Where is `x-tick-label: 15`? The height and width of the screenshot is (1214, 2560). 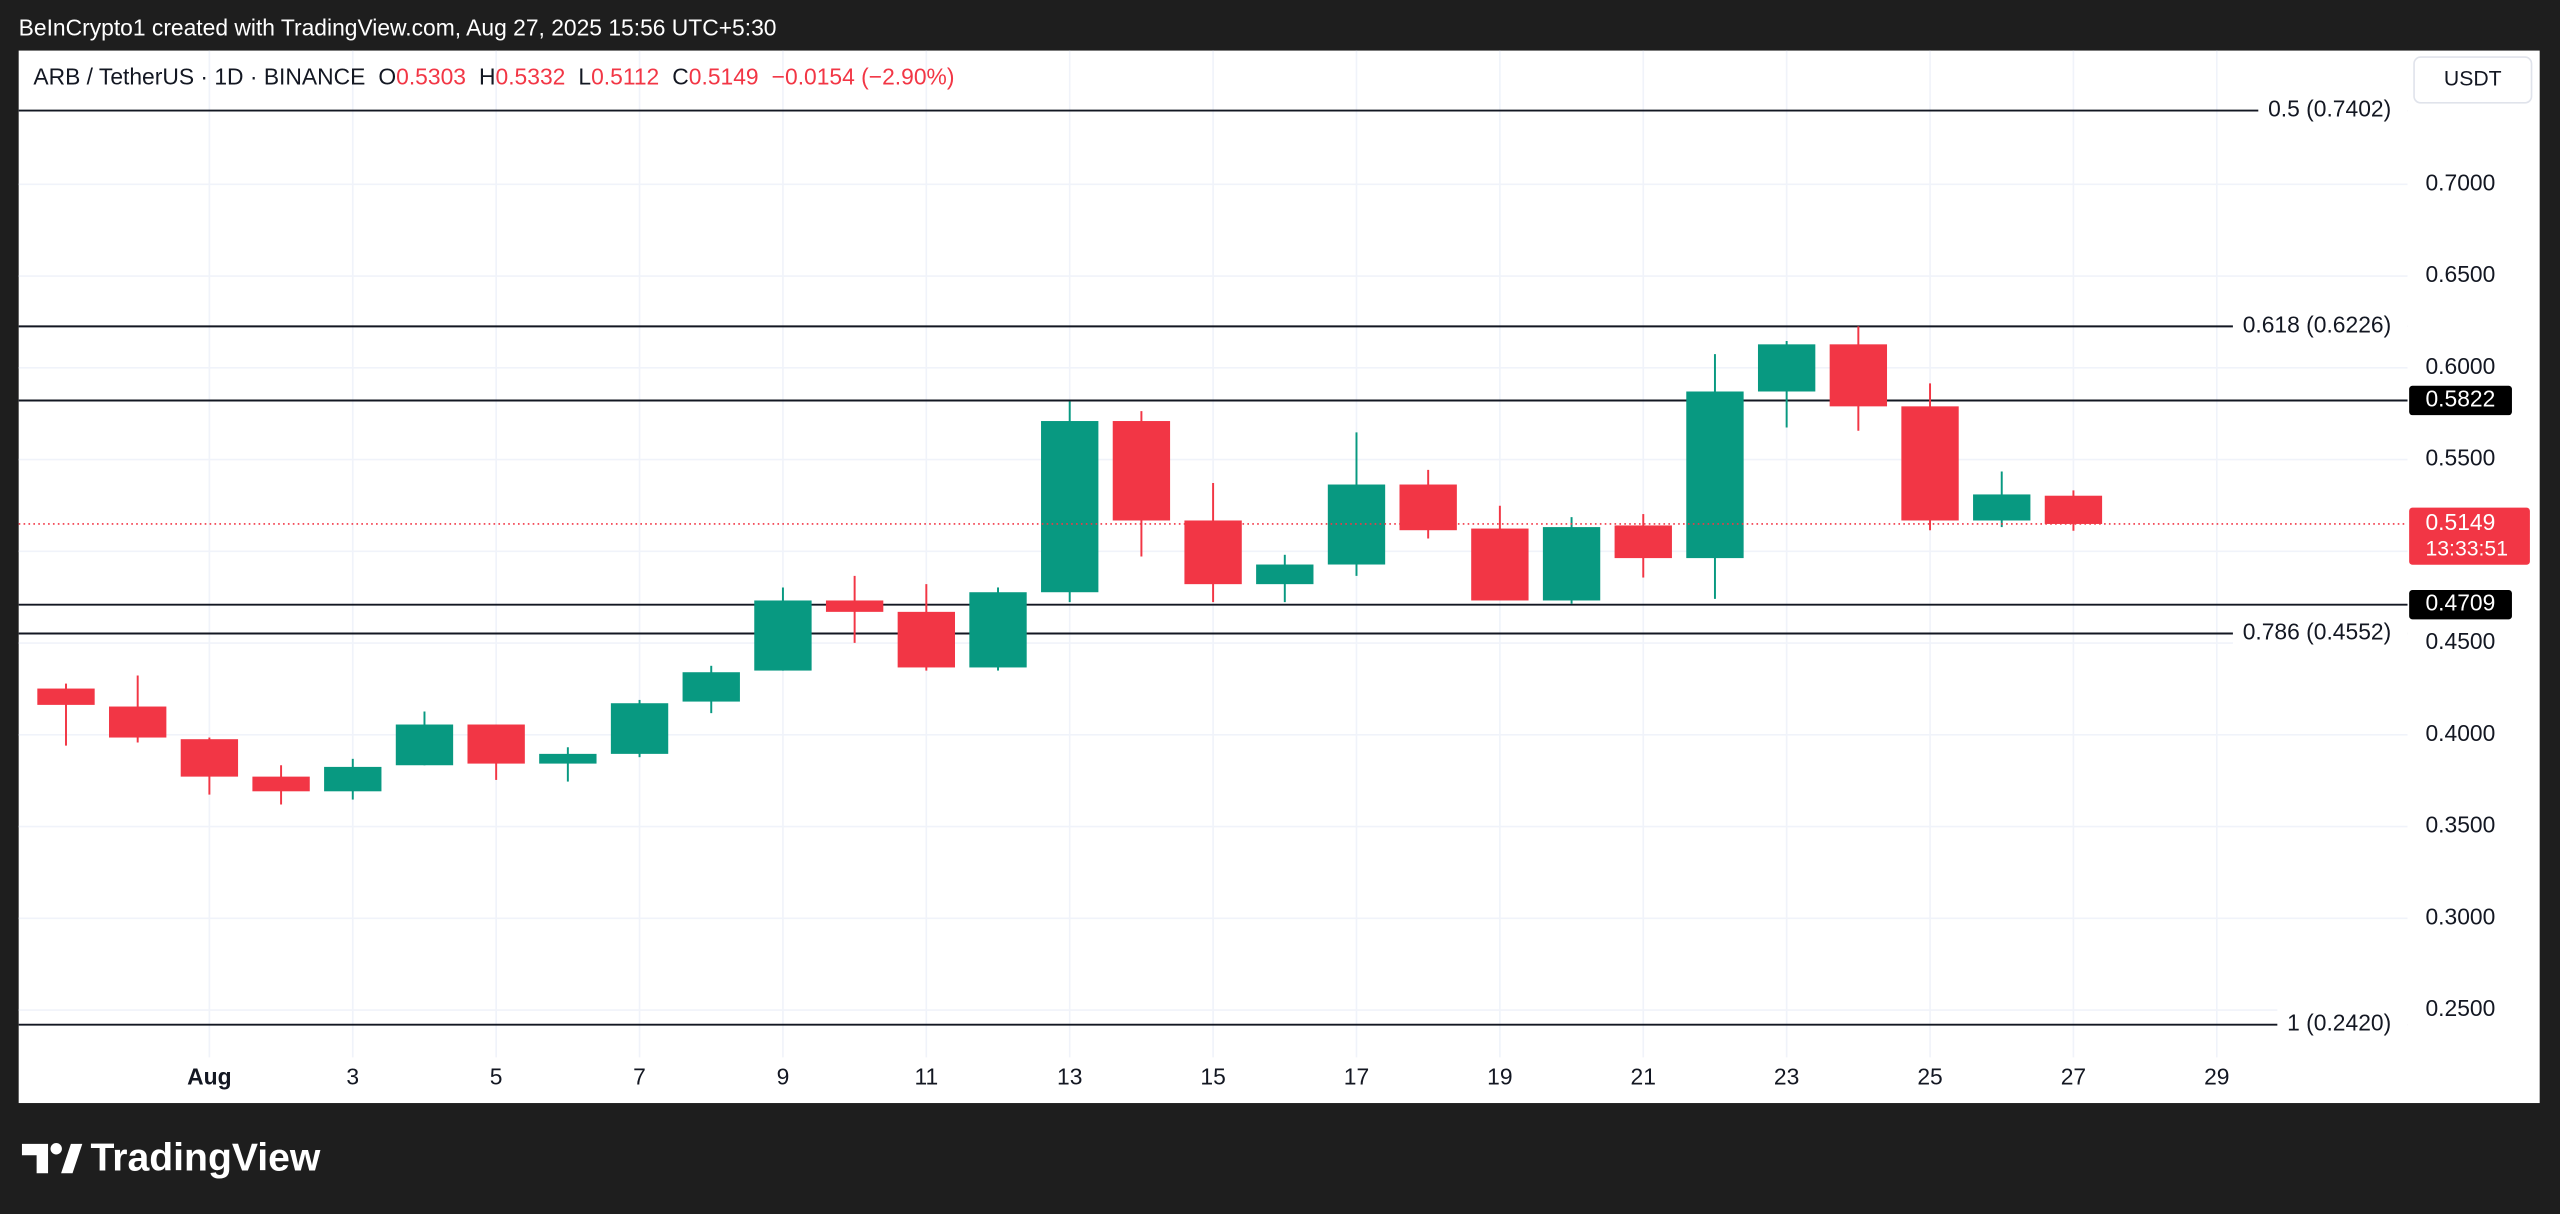
x-tick-label: 15 is located at coordinates (1212, 1077).